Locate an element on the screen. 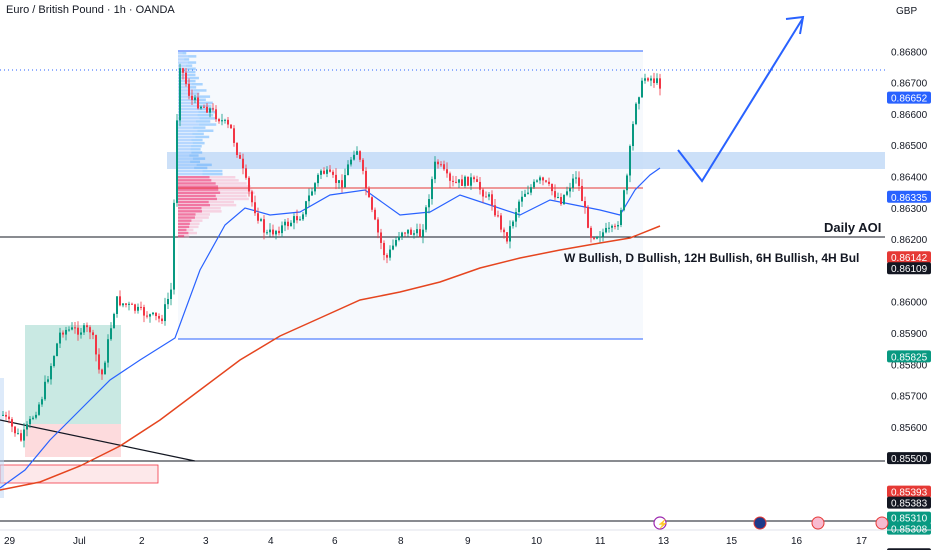  price-tag-label: 0.85383 is located at coordinates (909, 504).